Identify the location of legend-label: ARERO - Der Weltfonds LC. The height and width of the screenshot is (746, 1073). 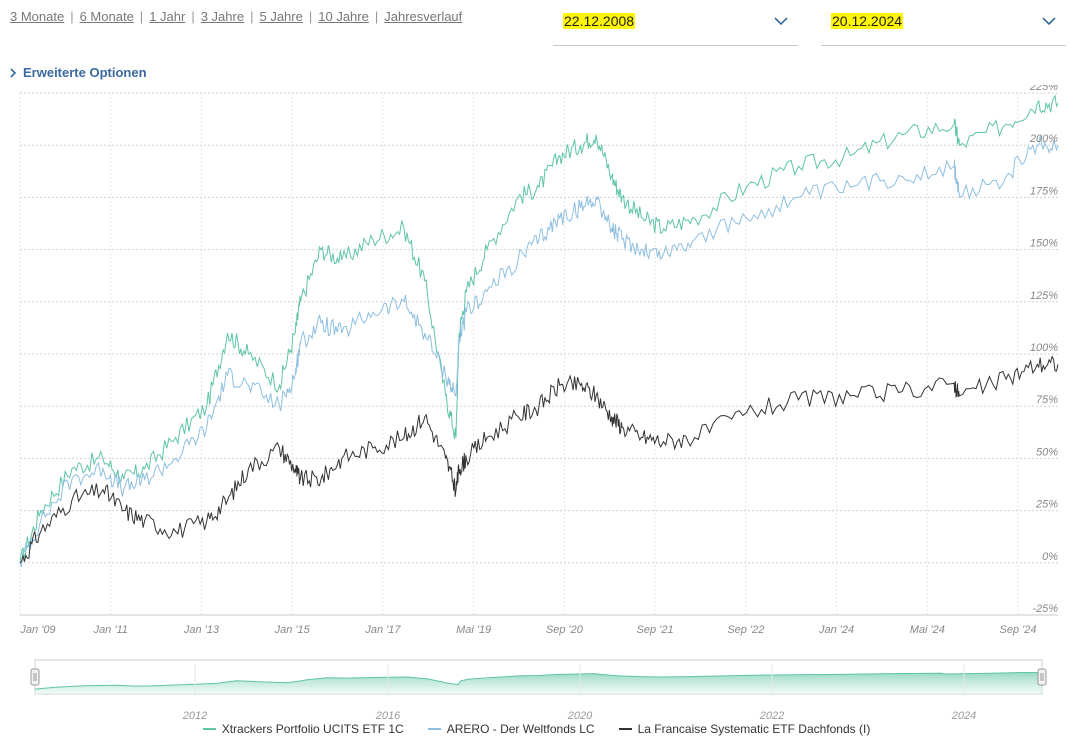
(520, 729).